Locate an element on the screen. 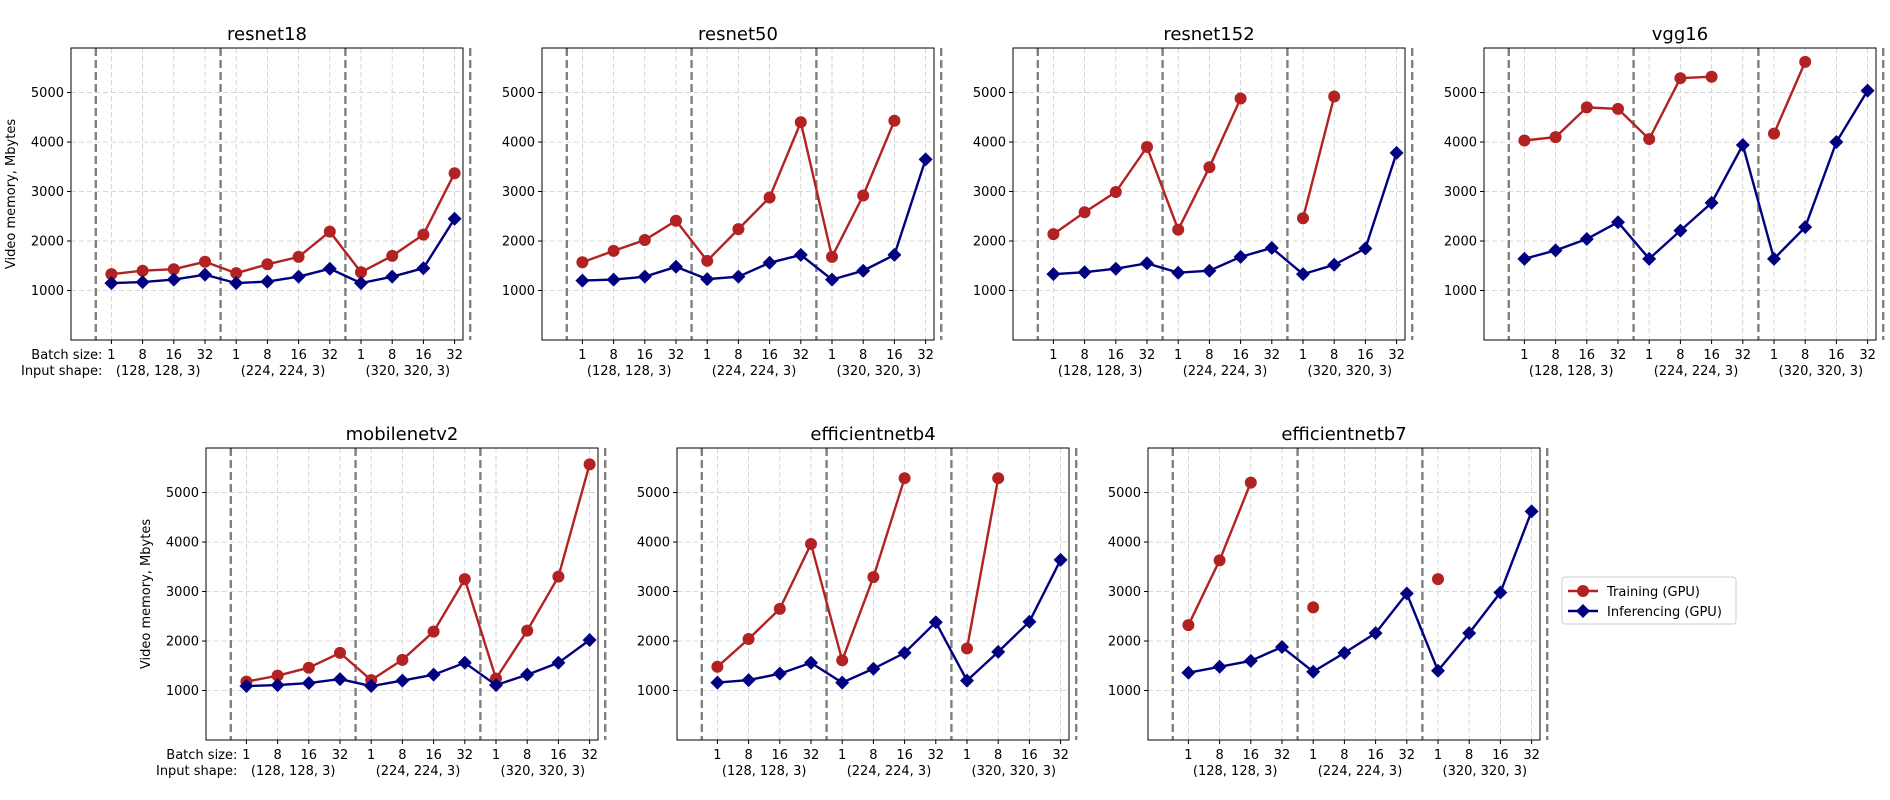  panel-title: resnet50 is located at coordinates (738, 34).